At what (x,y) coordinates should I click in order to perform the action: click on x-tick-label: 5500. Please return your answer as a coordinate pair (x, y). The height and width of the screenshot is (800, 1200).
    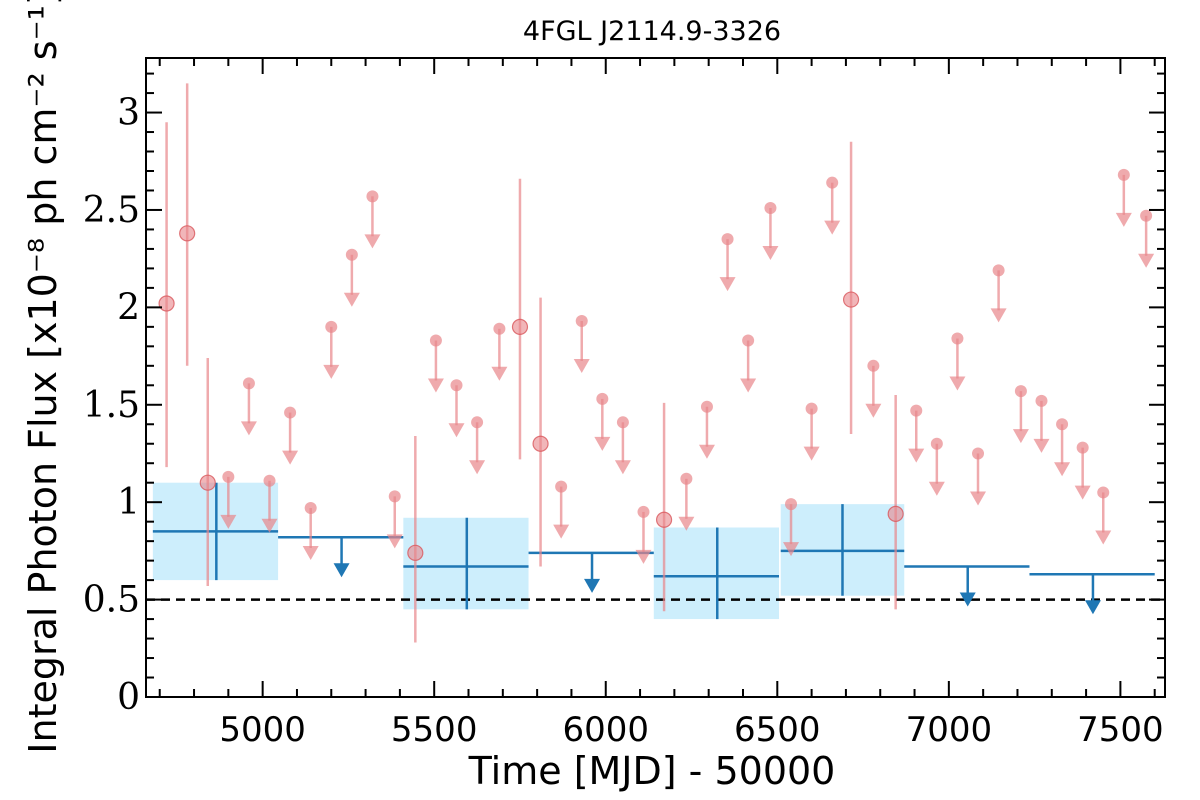
    Looking at the image, I should click on (434, 730).